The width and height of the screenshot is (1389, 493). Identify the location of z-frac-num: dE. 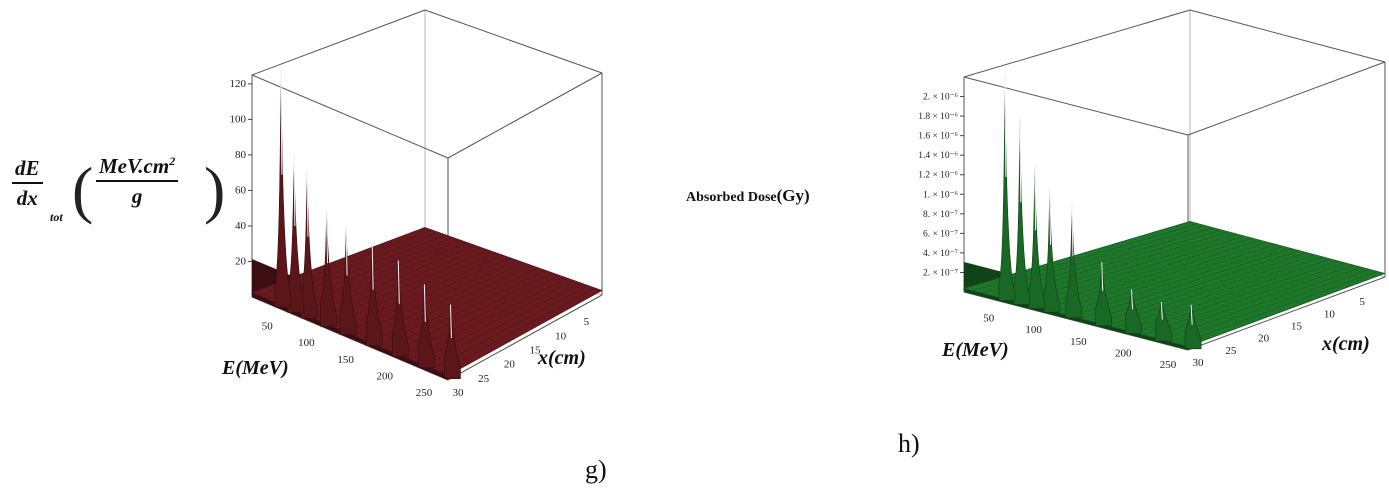
(27, 170).